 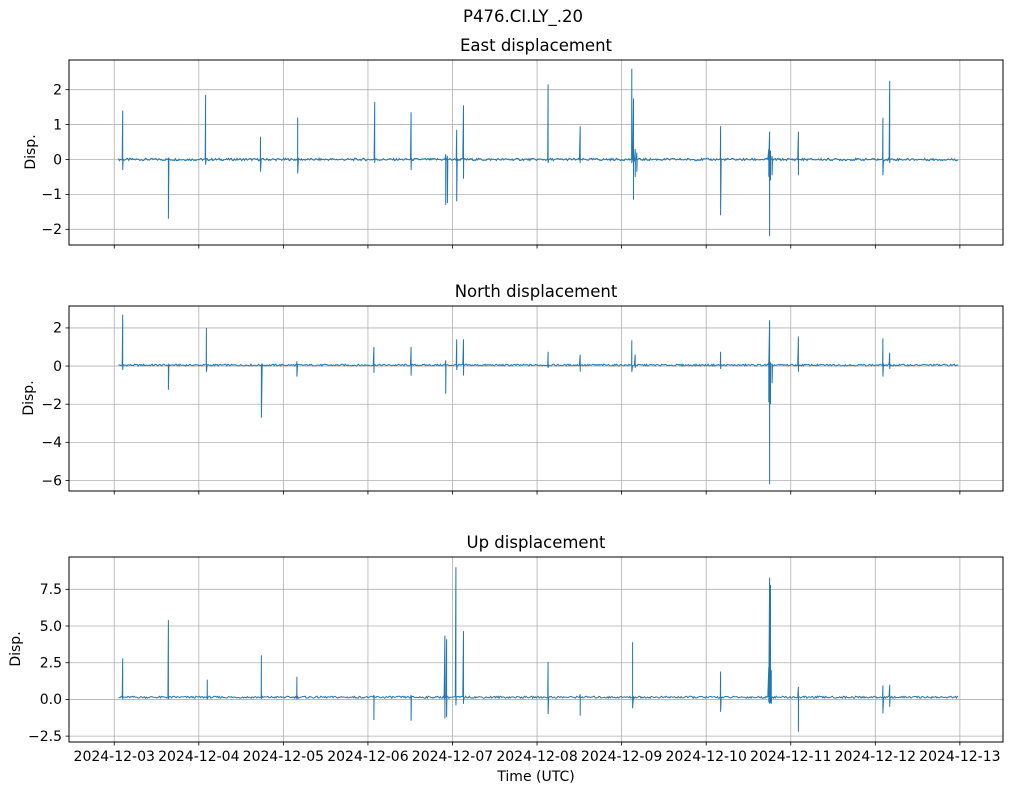 I want to click on up-chart-title: Up displacement, so click(x=536, y=542).